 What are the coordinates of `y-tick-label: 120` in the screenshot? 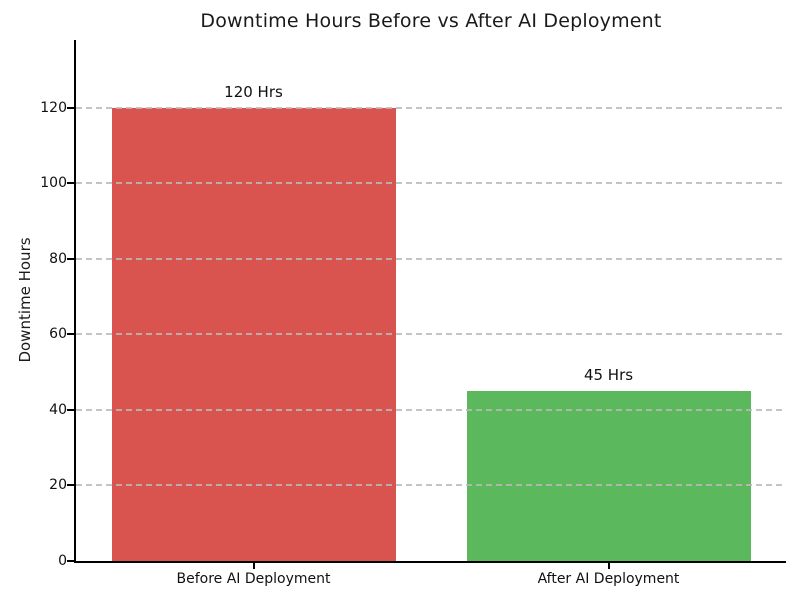 It's located at (53, 107).